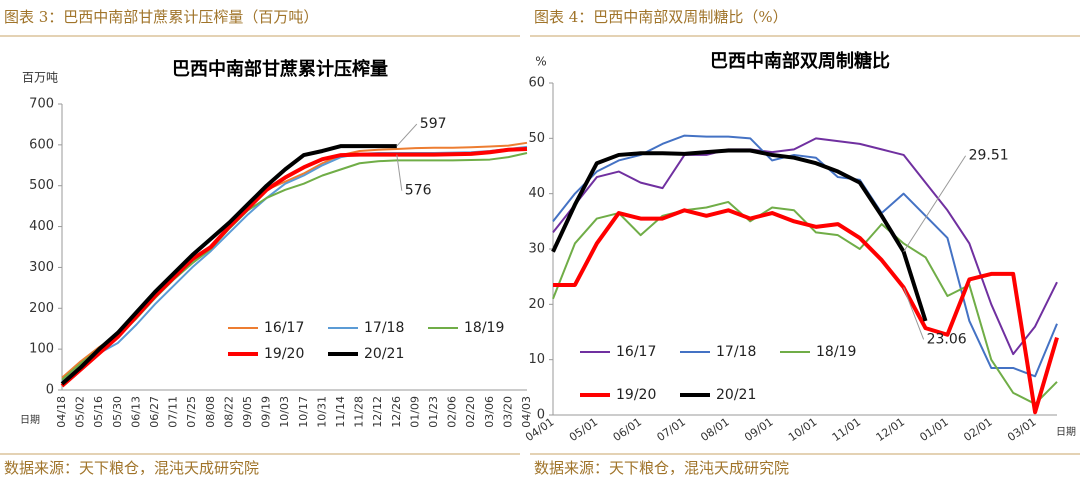  I want to click on x-tick-label: 04/18, so click(61, 412).